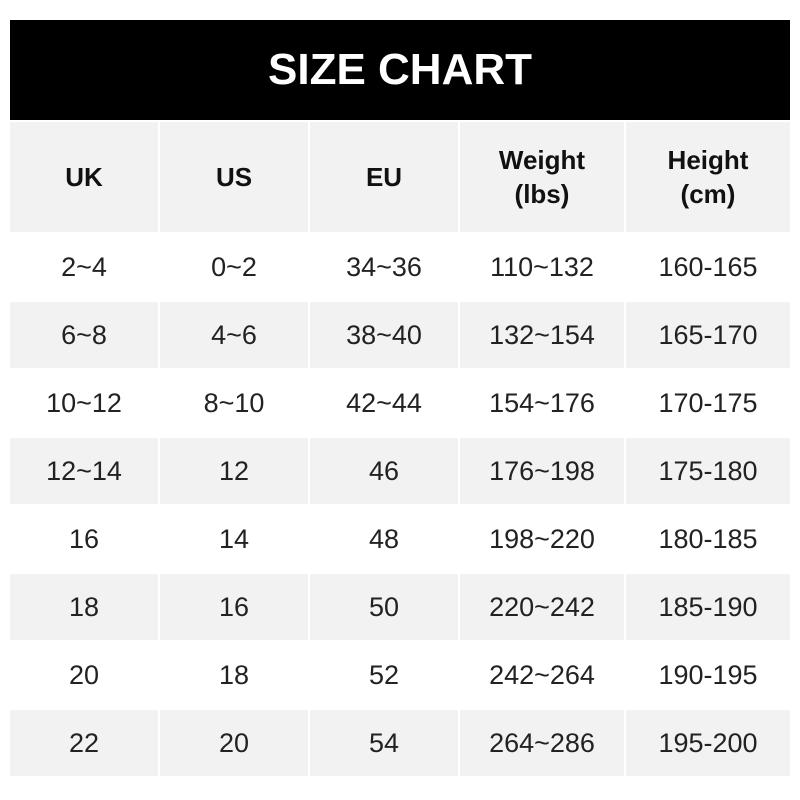  Describe the element at coordinates (542, 674) in the screenshot. I see `table-cell: 242~264` at that location.